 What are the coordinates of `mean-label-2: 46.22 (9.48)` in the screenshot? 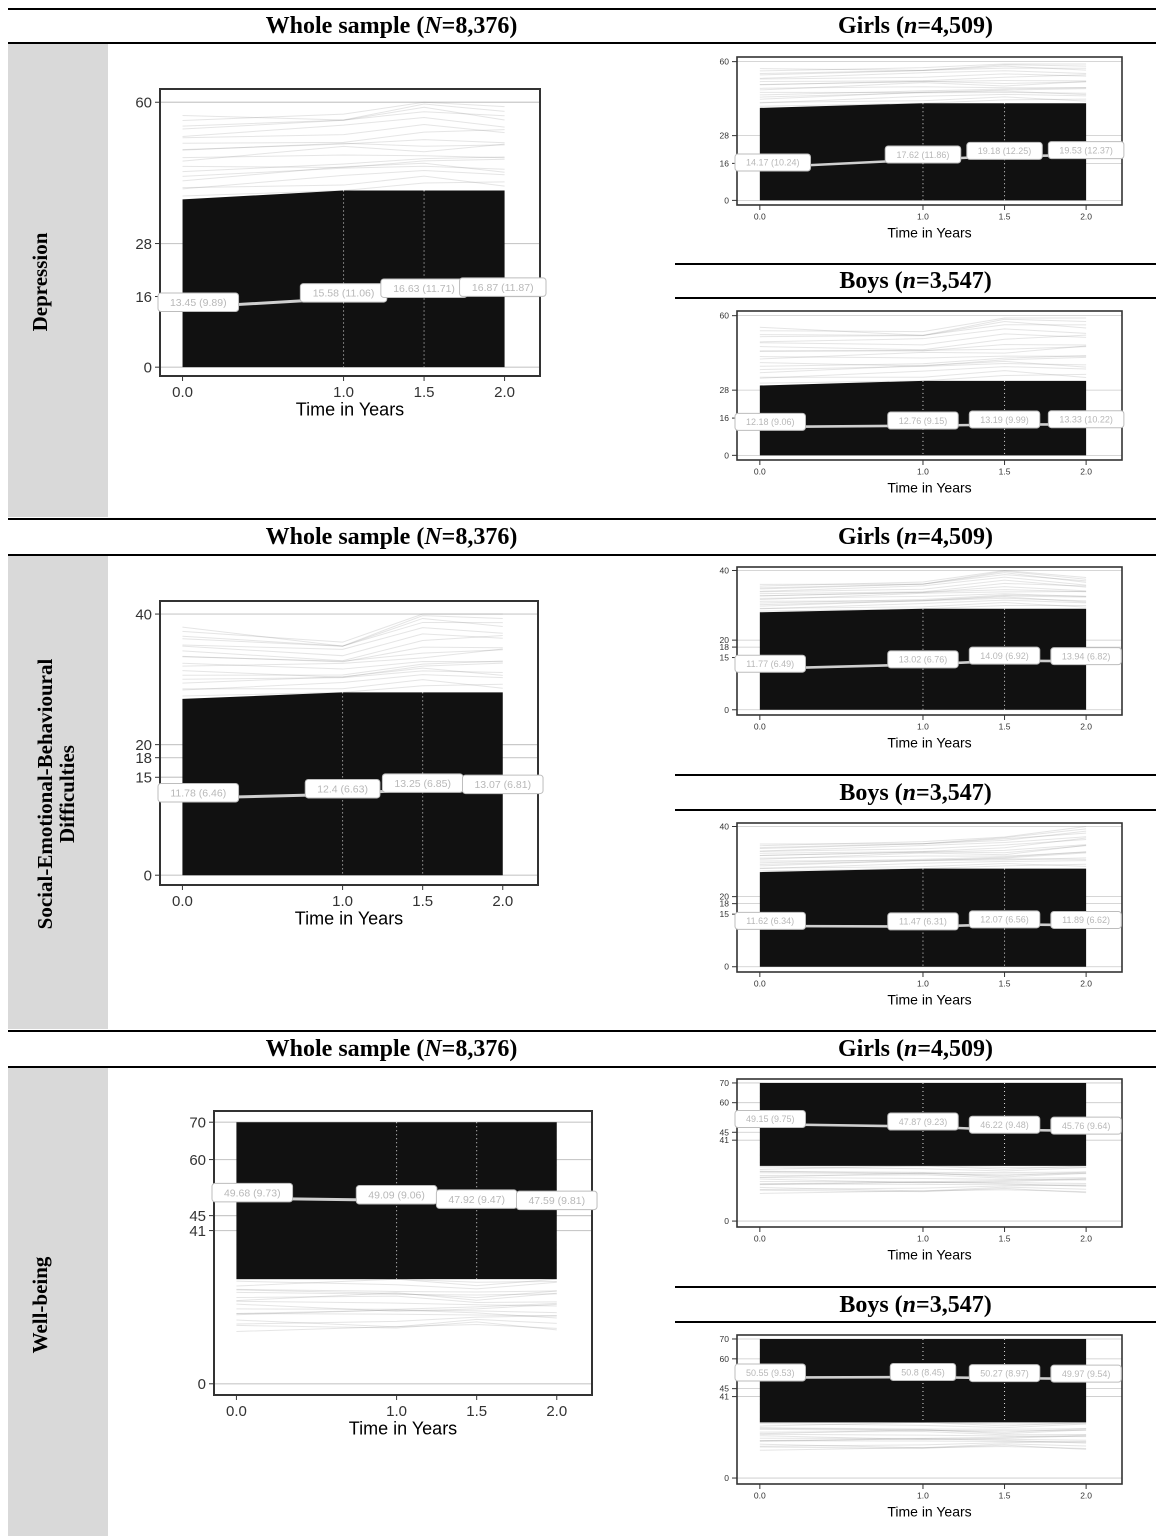 It's located at (1004, 1125).